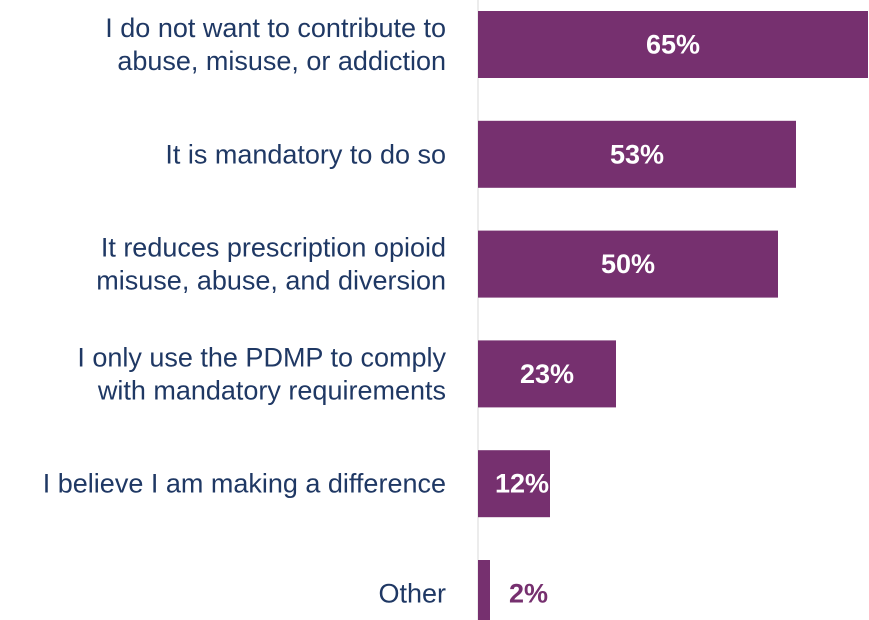 This screenshot has height=620, width=869. I want to click on value-label: 53%, so click(637, 154).